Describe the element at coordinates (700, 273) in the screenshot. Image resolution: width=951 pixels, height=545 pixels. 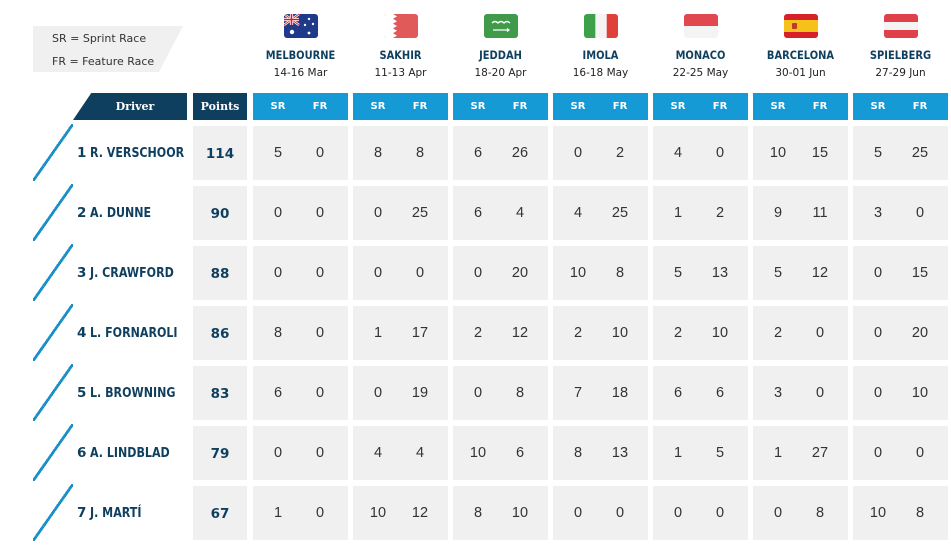
I see `result-cell: 5 13` at that location.